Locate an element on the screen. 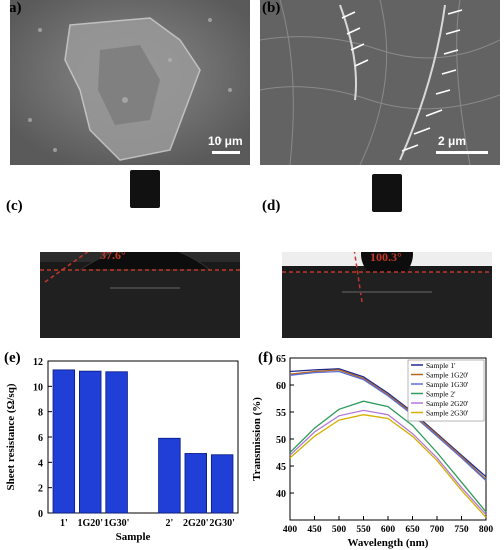  sem-image-b: (b) 2 μm is located at coordinates (380, 82).